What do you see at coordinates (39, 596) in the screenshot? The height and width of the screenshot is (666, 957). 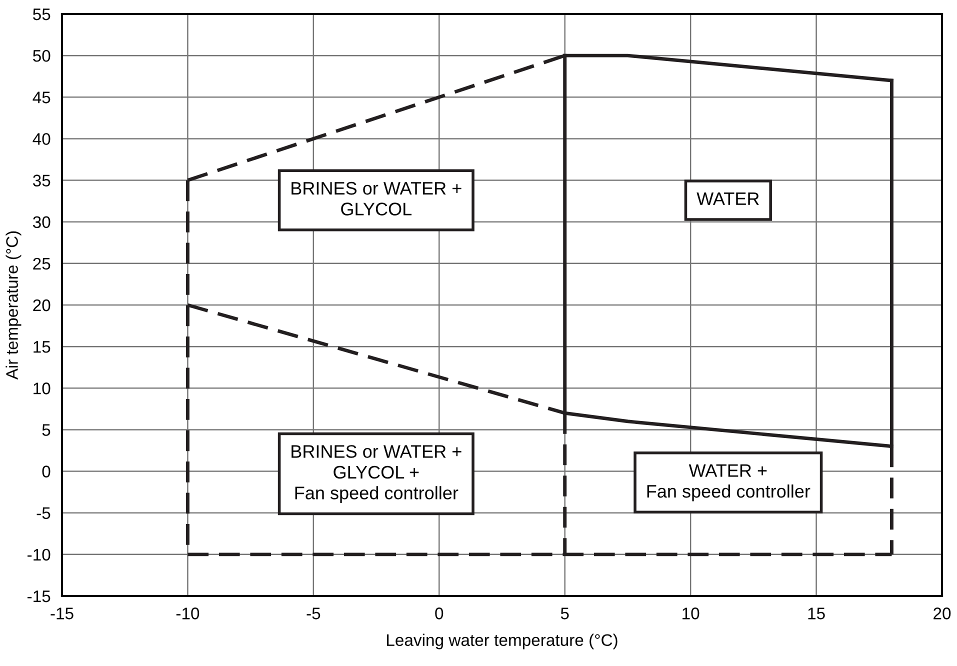 I see `y-tick-label: -15` at bounding box center [39, 596].